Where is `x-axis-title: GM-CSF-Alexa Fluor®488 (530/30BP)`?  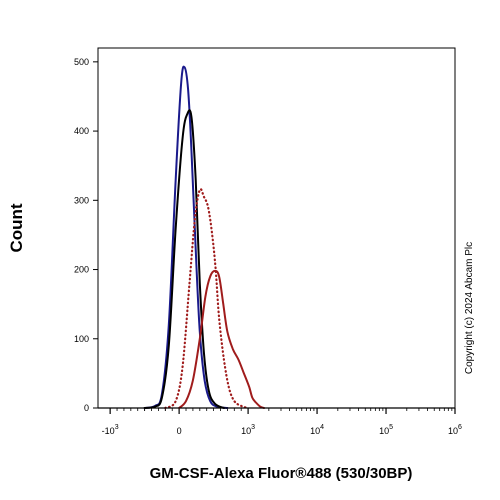 x-axis-title: GM-CSF-Alexa Fluor®488 (530/30BP) is located at coordinates (281, 473).